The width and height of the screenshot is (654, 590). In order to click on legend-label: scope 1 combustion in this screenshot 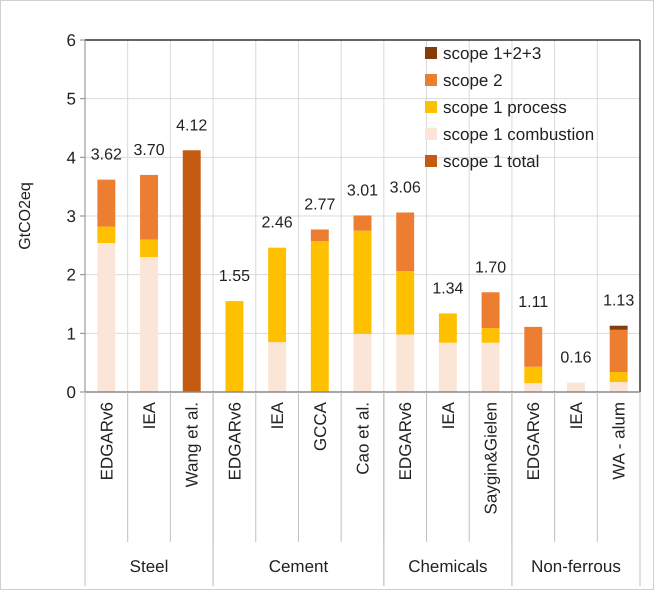, I will do `click(518, 134)`.